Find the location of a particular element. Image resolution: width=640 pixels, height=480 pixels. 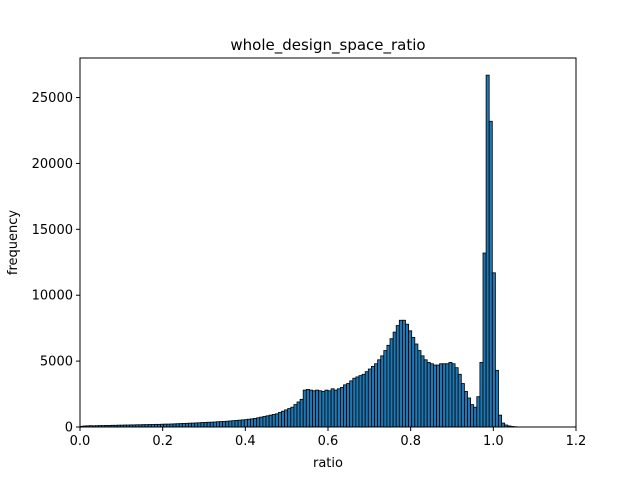

x-tick-label: 1.0 is located at coordinates (493, 441).